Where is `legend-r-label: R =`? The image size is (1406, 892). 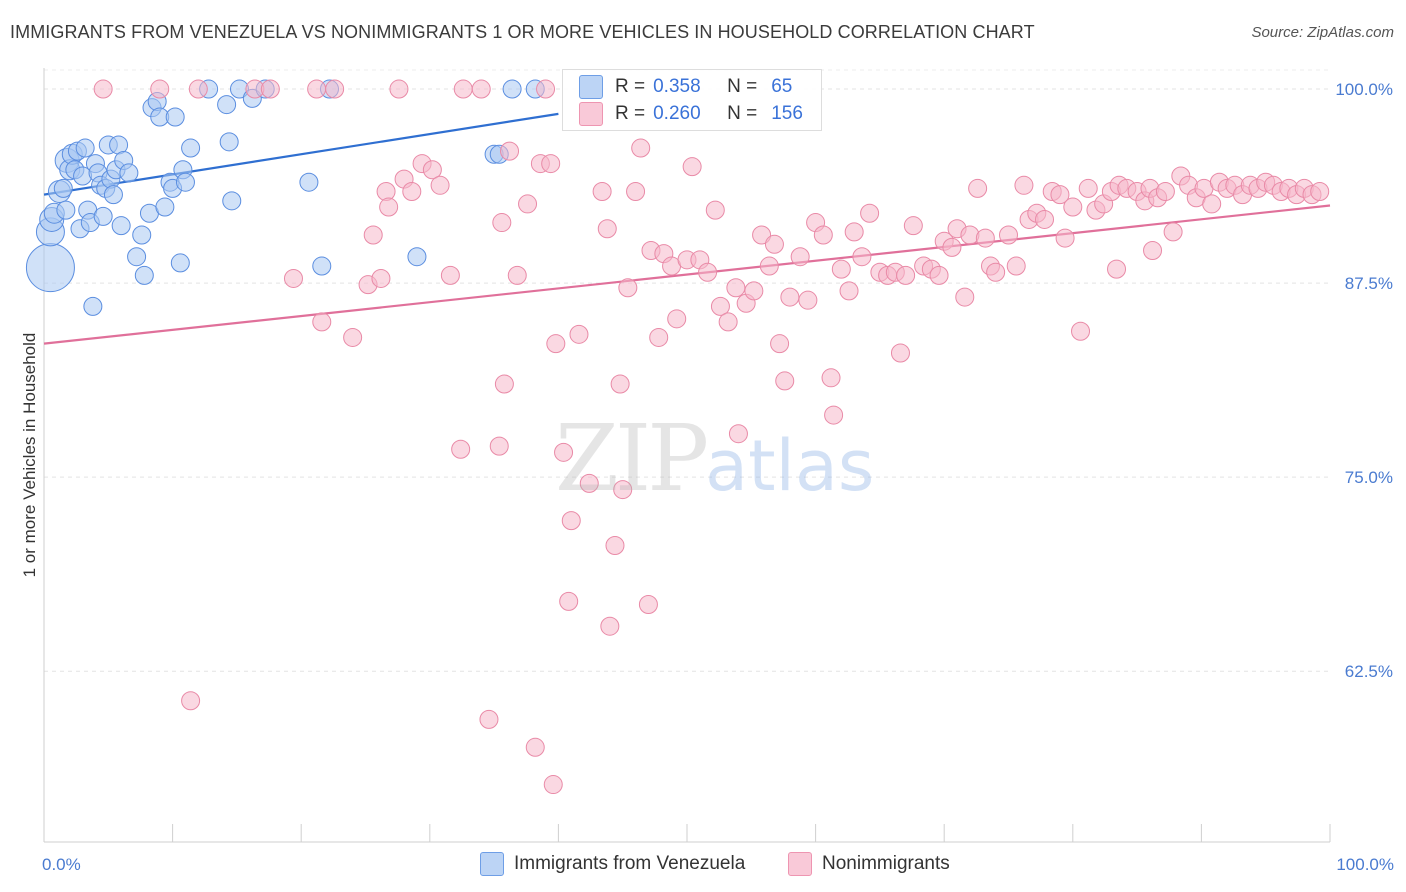
legend-r-label: R = is located at coordinates (630, 86).